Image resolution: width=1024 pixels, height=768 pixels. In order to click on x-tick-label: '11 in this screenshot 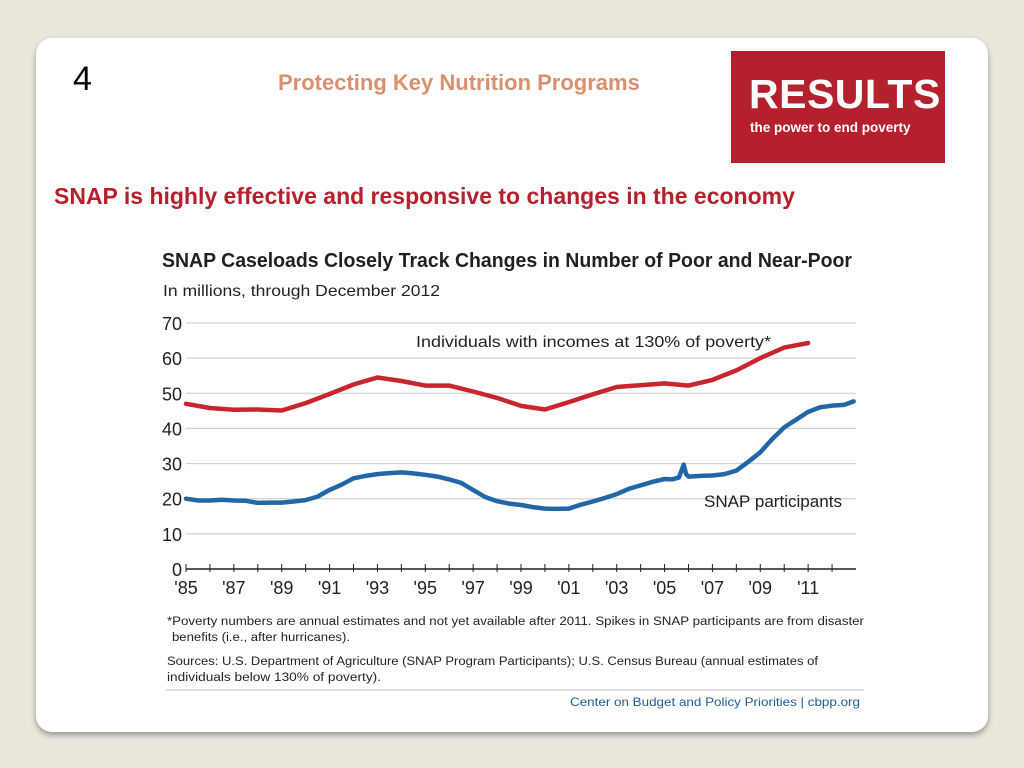, I will do `click(808, 588)`.